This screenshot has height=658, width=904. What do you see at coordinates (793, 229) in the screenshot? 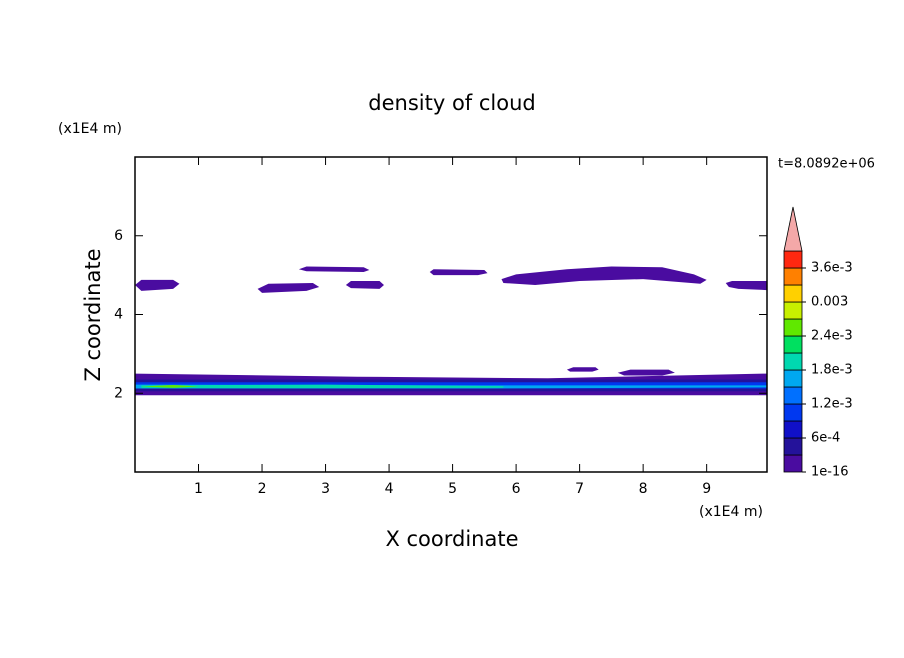
I see `colorbar-extension` at bounding box center [793, 229].